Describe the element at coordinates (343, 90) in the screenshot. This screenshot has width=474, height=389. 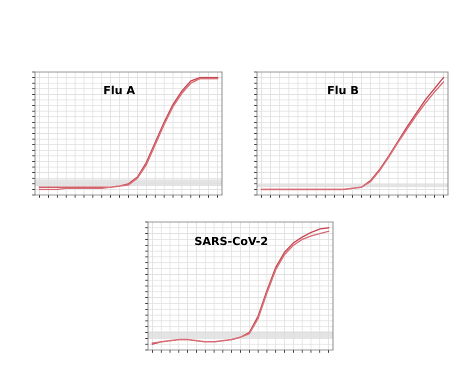
I see `text: Flu B` at that location.